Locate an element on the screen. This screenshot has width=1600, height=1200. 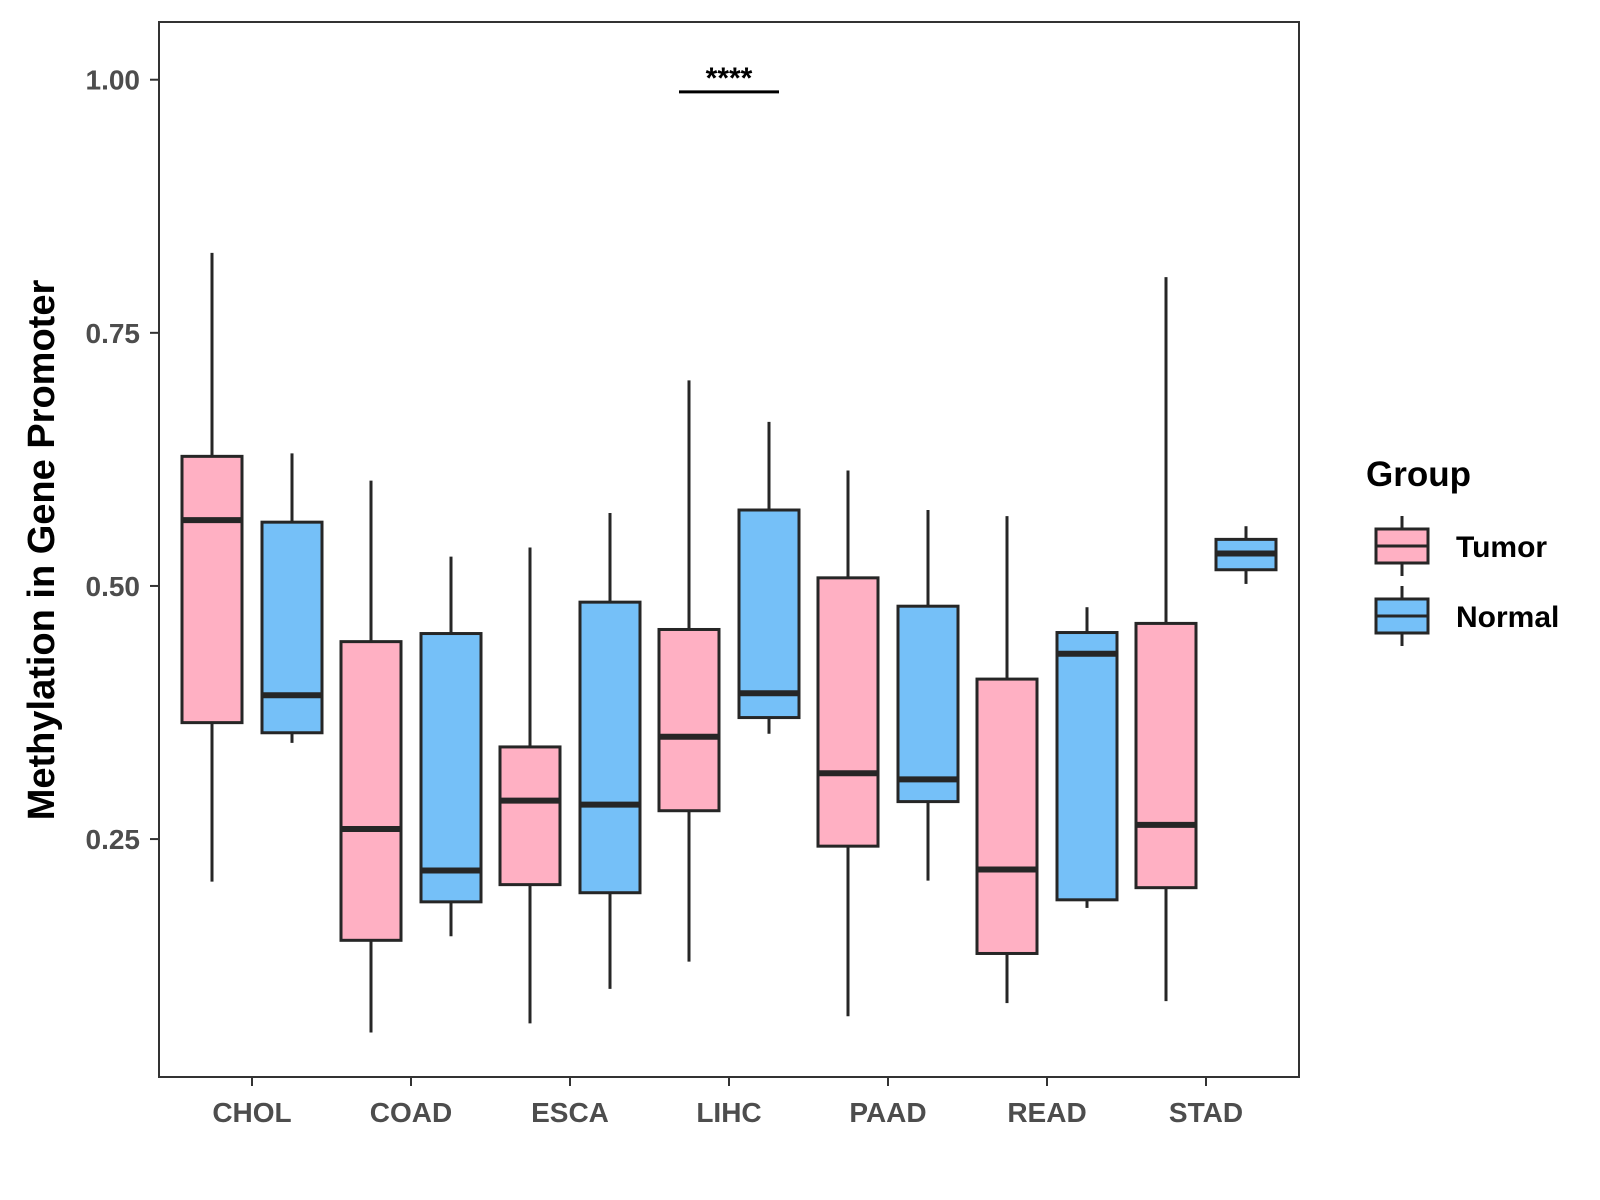
annotation-layer: **** is located at coordinates (729, 78).